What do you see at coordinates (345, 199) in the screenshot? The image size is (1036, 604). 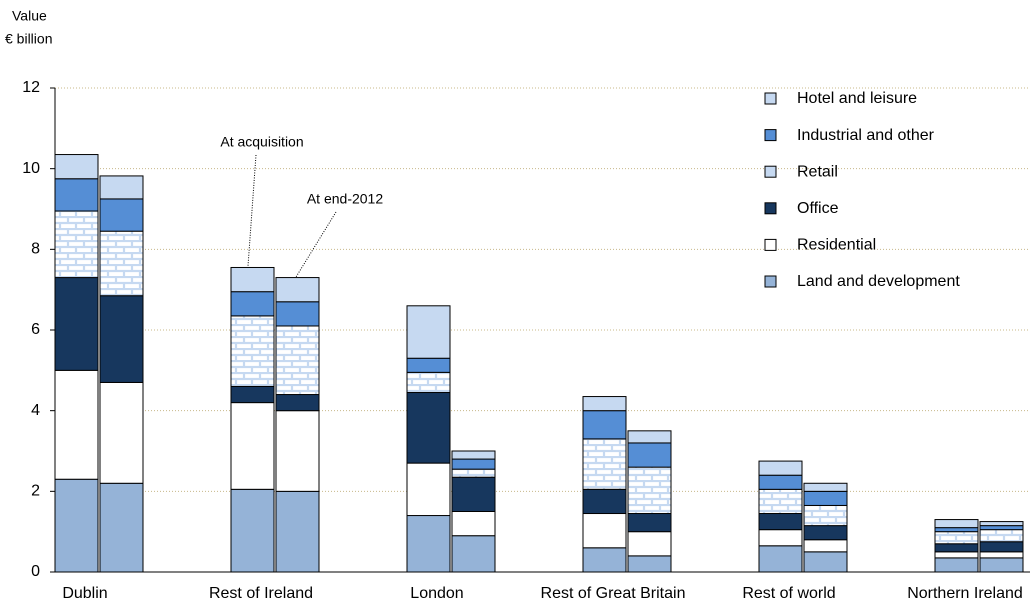 I see `annotation: At end-2012` at bounding box center [345, 199].